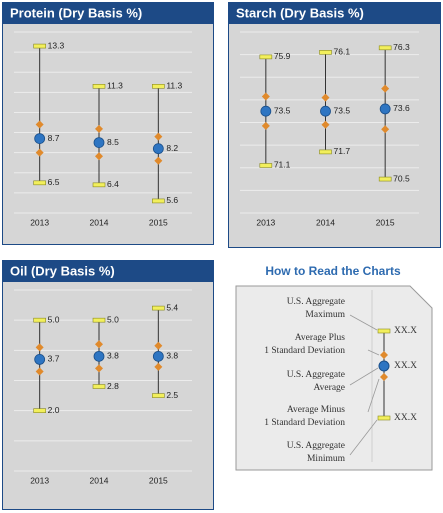  Describe the element at coordinates (384, 331) in the screenshot. I see `legend-max-cap` at that location.